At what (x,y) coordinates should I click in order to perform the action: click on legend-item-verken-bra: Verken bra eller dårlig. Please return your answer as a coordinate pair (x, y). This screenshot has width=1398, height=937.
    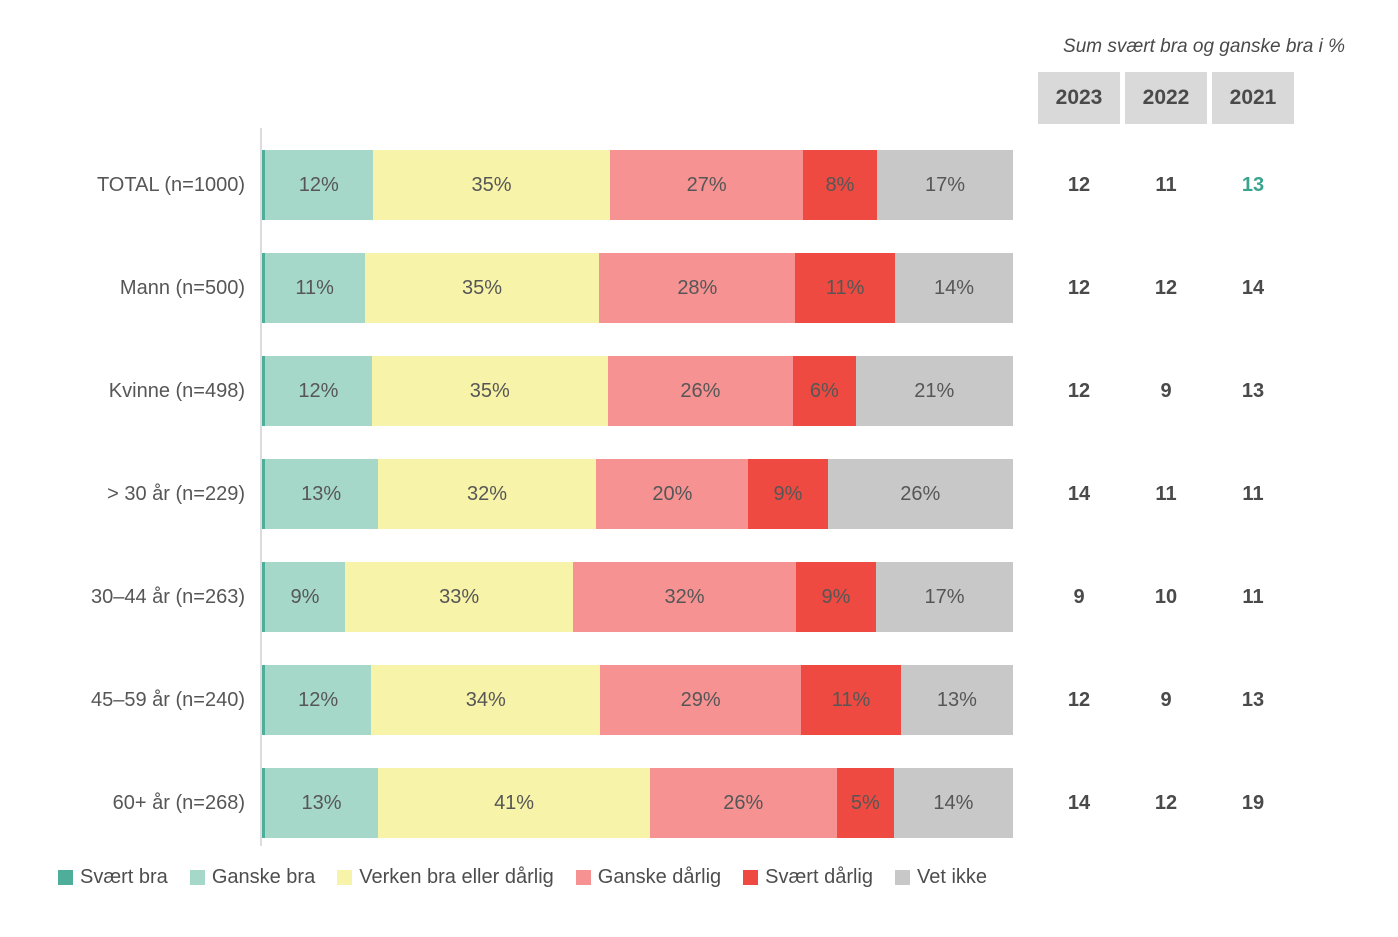
    Looking at the image, I should click on (445, 877).